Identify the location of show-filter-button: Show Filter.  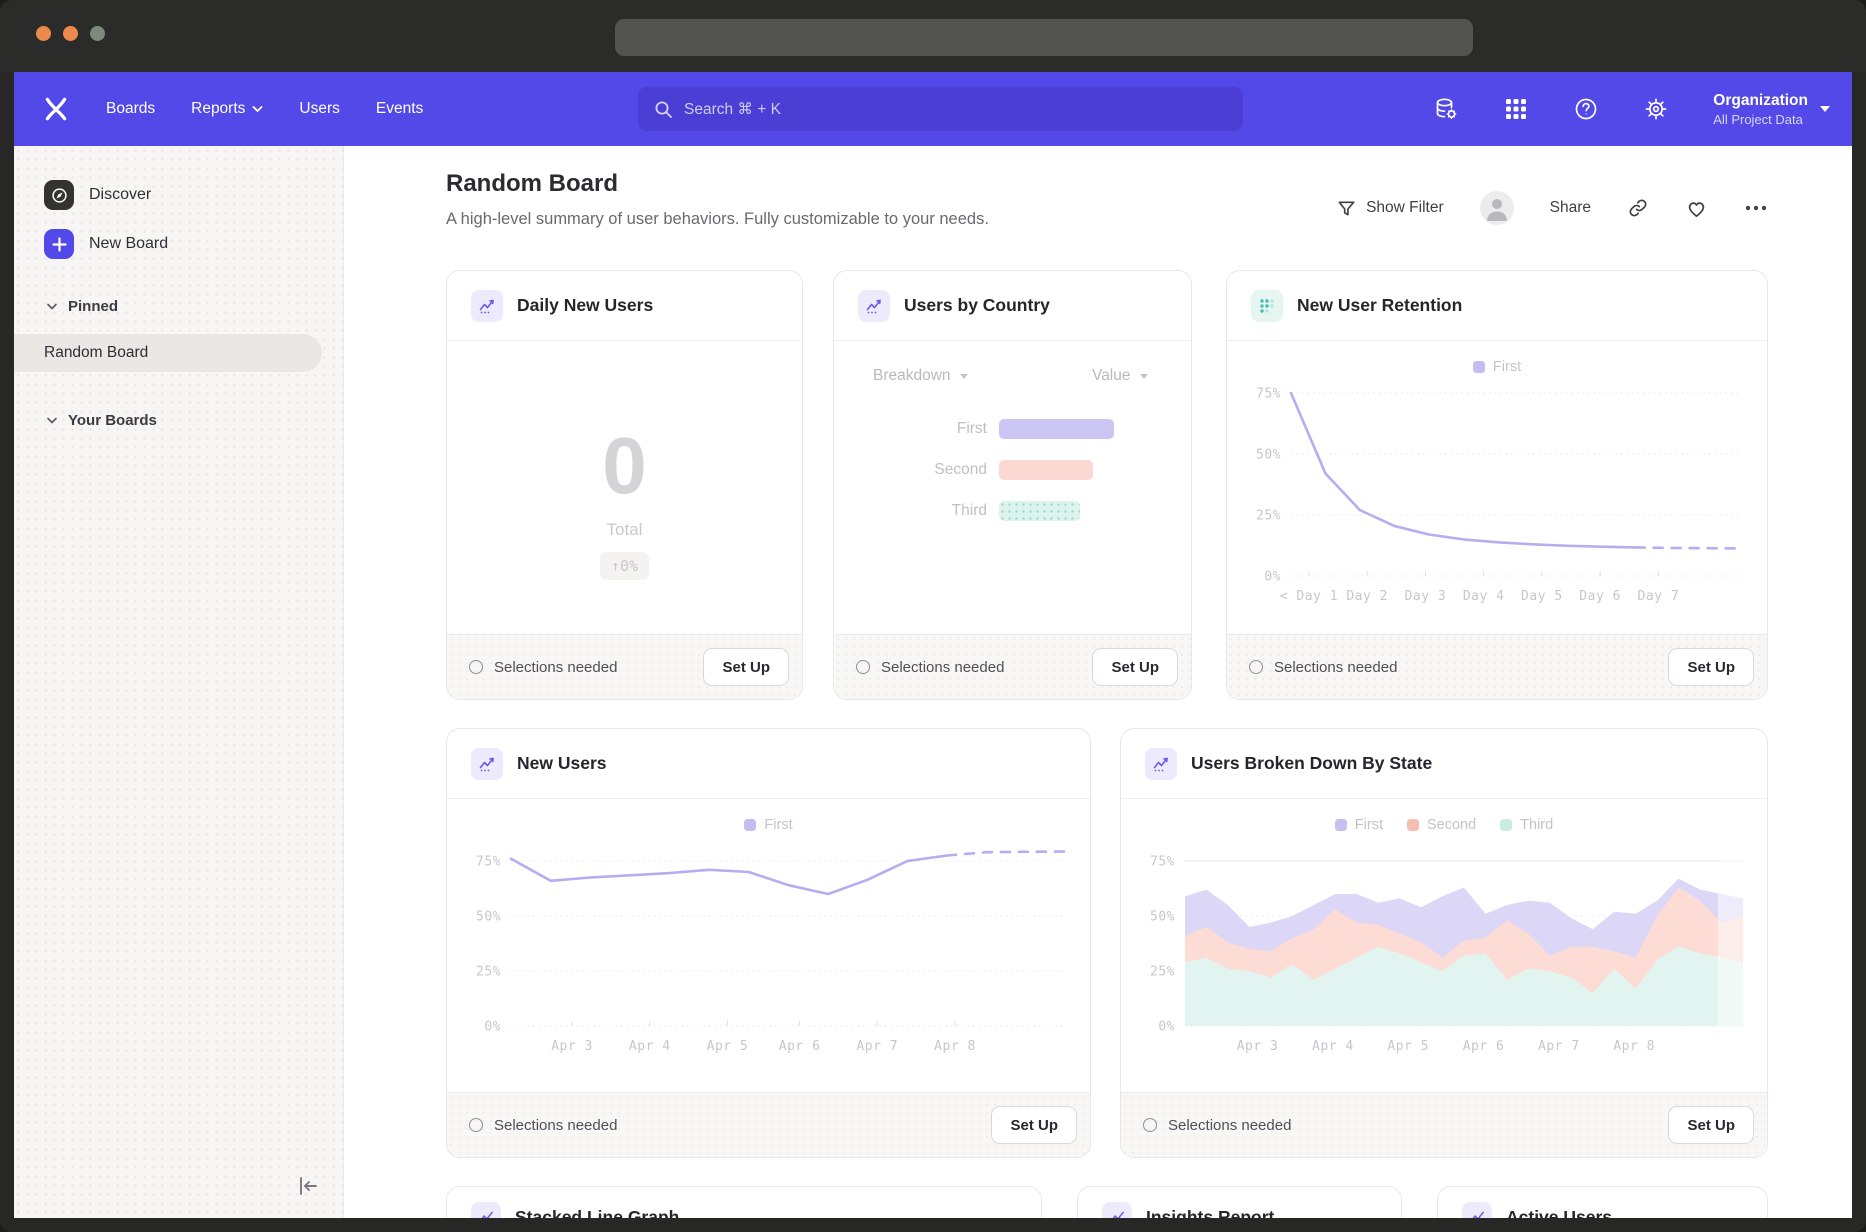
(1390, 208).